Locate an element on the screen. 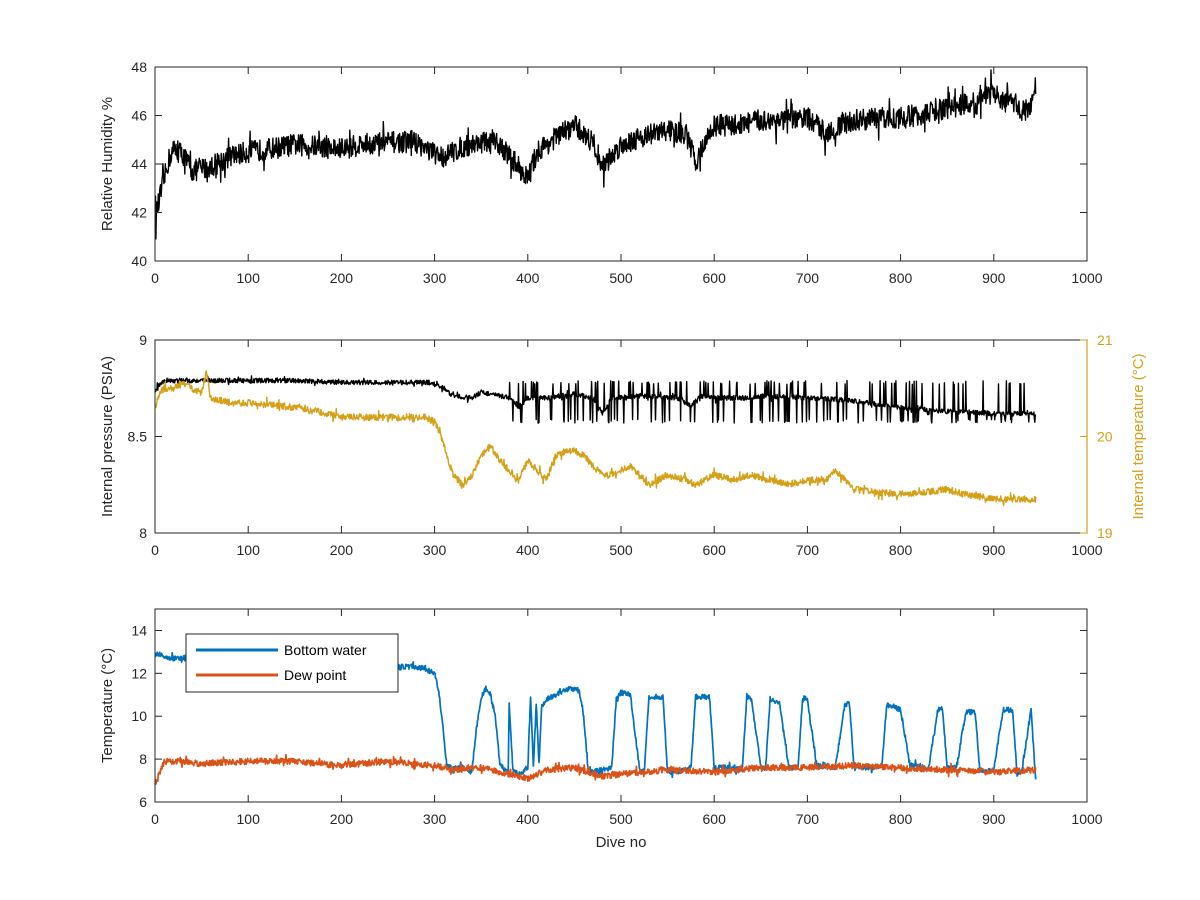 This screenshot has width=1200, height=900. panel-3-xtick-label: 300 is located at coordinates (435, 819).